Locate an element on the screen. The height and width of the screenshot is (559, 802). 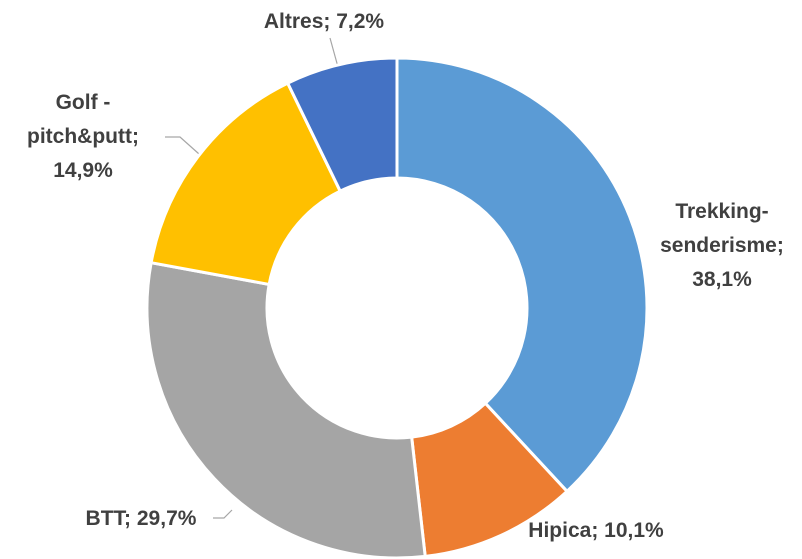
category-label: Golf - is located at coordinates (83, 102).